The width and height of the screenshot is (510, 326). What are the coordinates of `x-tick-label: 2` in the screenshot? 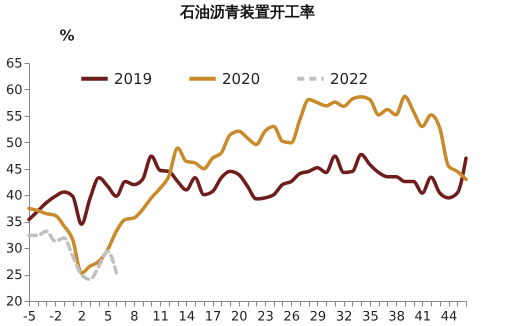 It's located at (82, 317).